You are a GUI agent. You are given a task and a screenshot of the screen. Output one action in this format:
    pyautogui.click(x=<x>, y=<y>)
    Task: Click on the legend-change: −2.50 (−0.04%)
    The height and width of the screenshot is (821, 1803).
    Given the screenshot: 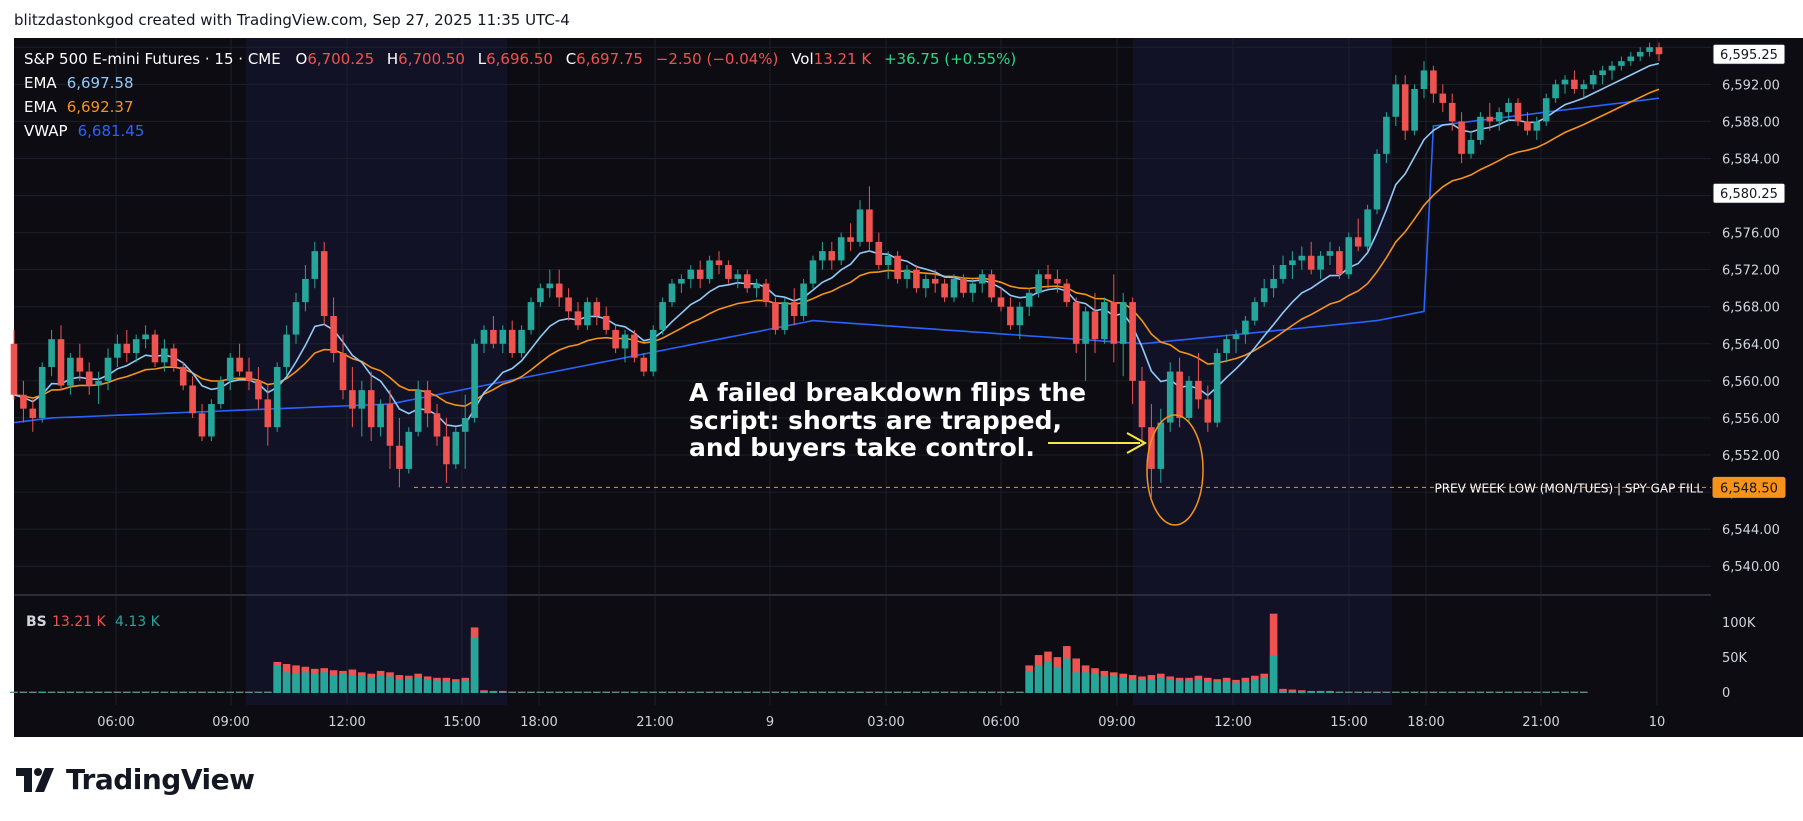 What is the action you would take?
    pyautogui.click(x=717, y=59)
    